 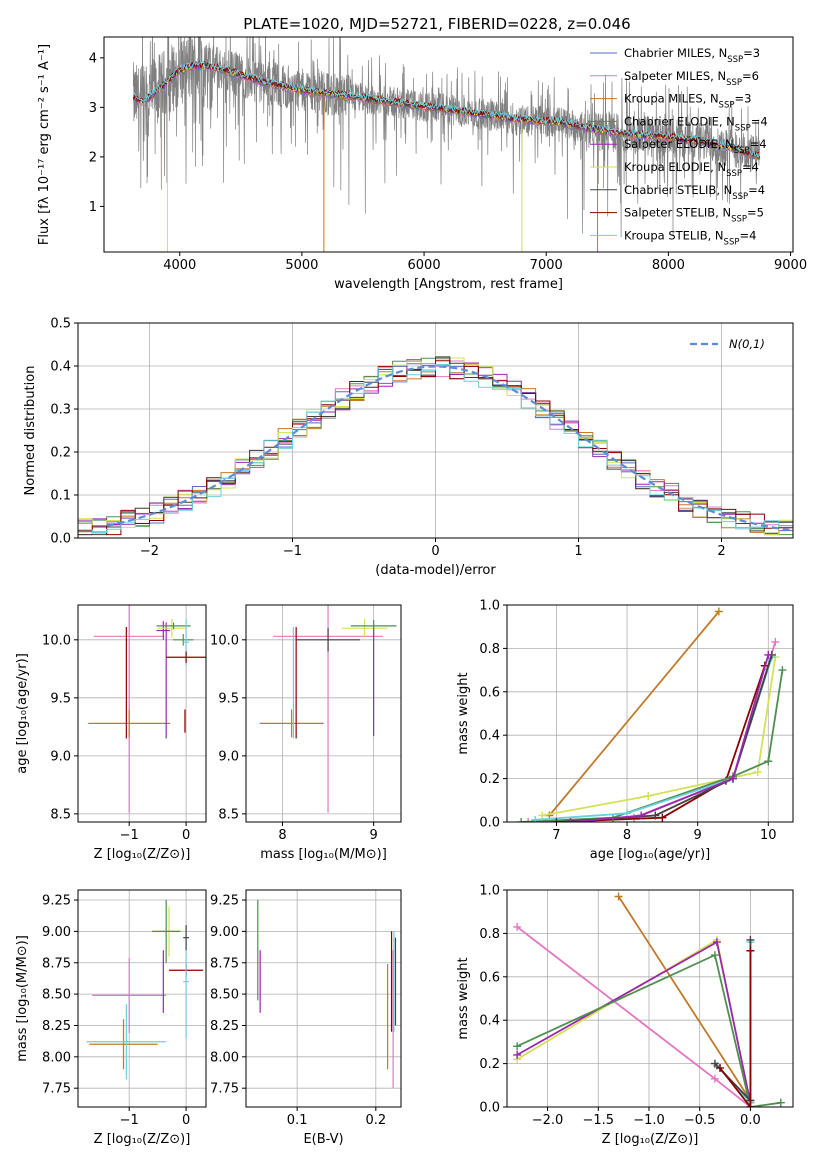 I want to click on x-tick-label: 0.0, so click(x=750, y=1120).